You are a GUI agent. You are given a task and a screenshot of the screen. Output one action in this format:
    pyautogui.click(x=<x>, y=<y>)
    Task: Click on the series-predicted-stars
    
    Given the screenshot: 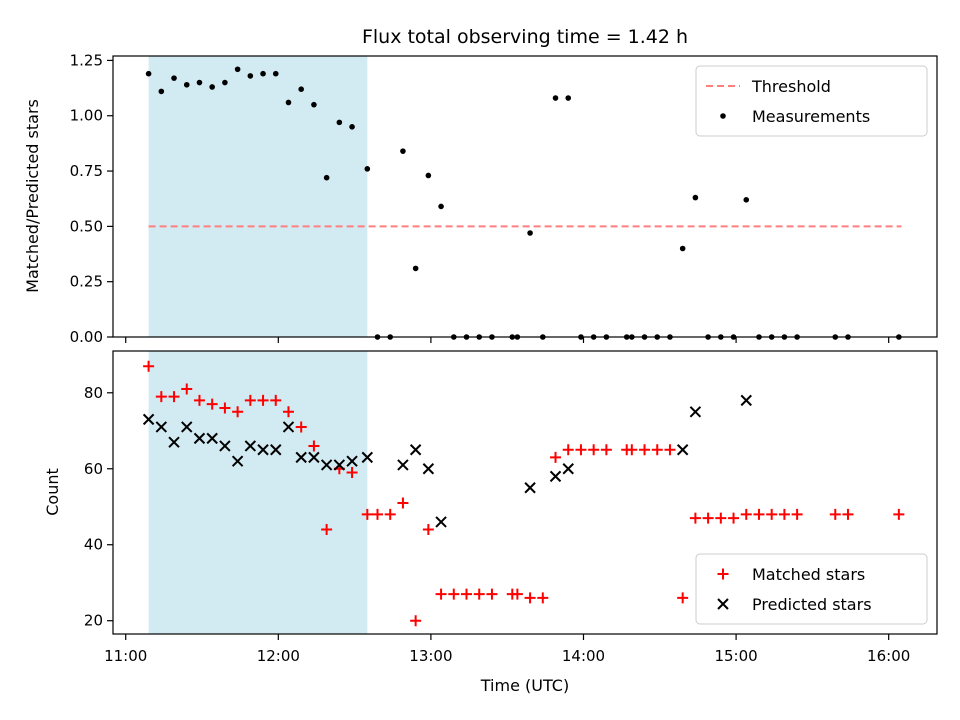 What is the action you would take?
    pyautogui.click(x=447, y=461)
    